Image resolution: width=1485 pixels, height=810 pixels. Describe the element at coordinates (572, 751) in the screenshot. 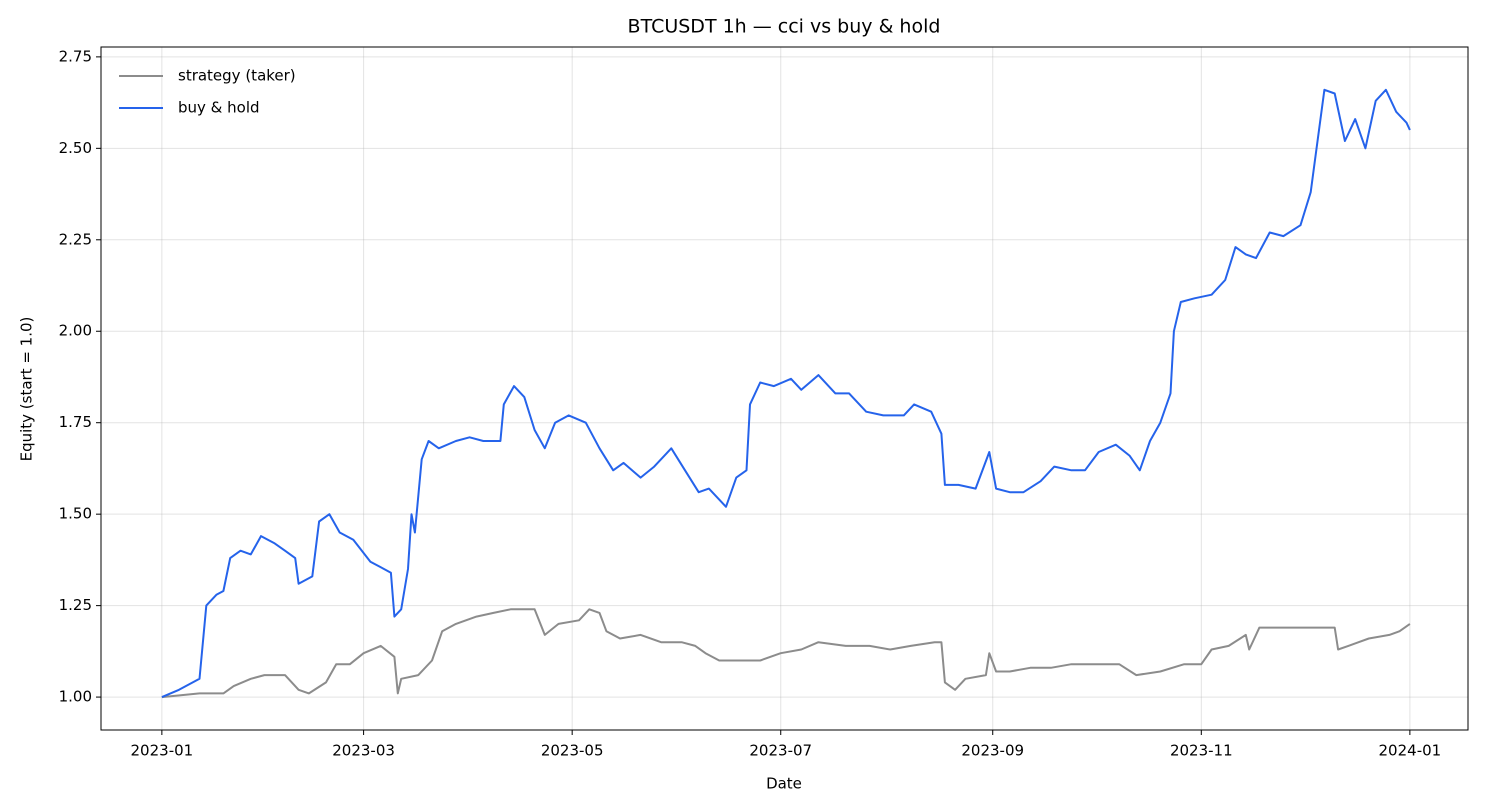

I see `x-tick-label: 2023-05` at that location.